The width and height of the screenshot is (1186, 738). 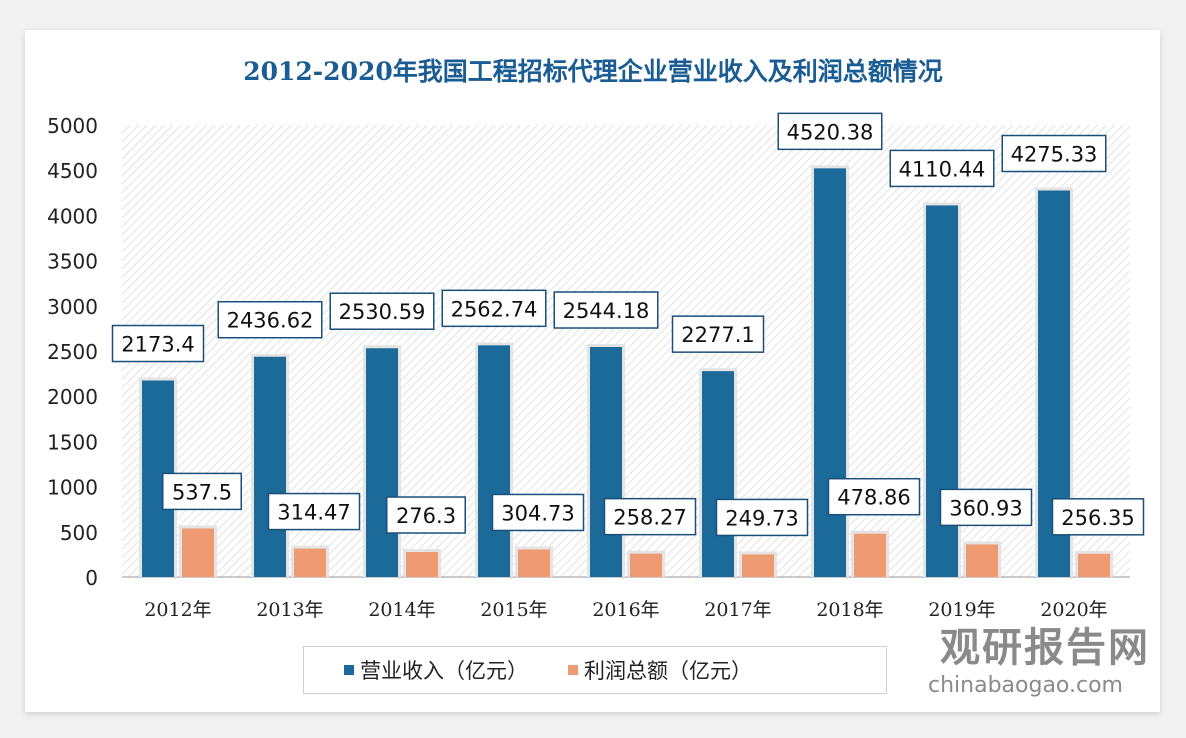 I want to click on legend: 营业收入（亿元） 利润总额（亿元）, so click(x=595, y=670).